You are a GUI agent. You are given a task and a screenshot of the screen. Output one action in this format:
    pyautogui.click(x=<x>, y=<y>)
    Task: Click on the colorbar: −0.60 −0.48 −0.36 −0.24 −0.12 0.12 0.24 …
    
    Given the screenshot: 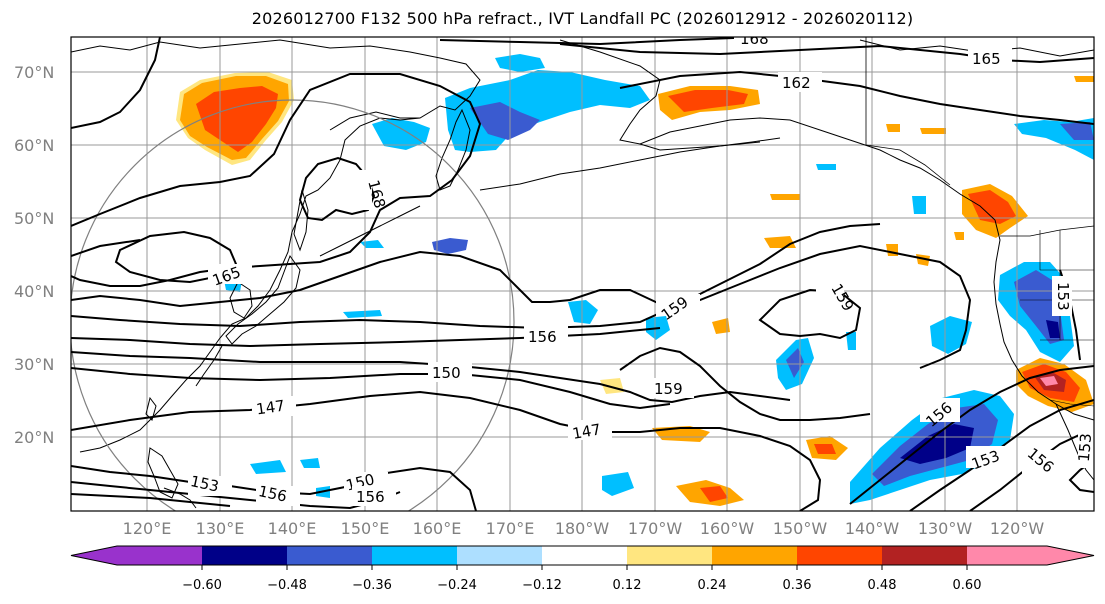 What is the action you would take?
    pyautogui.click(x=582, y=569)
    